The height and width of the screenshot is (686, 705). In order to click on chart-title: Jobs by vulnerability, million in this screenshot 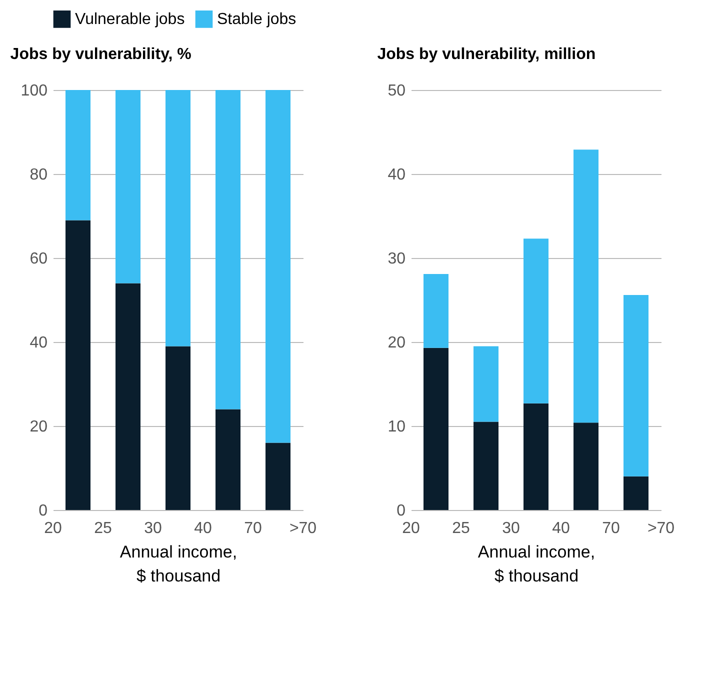, I will do `click(486, 54)`.